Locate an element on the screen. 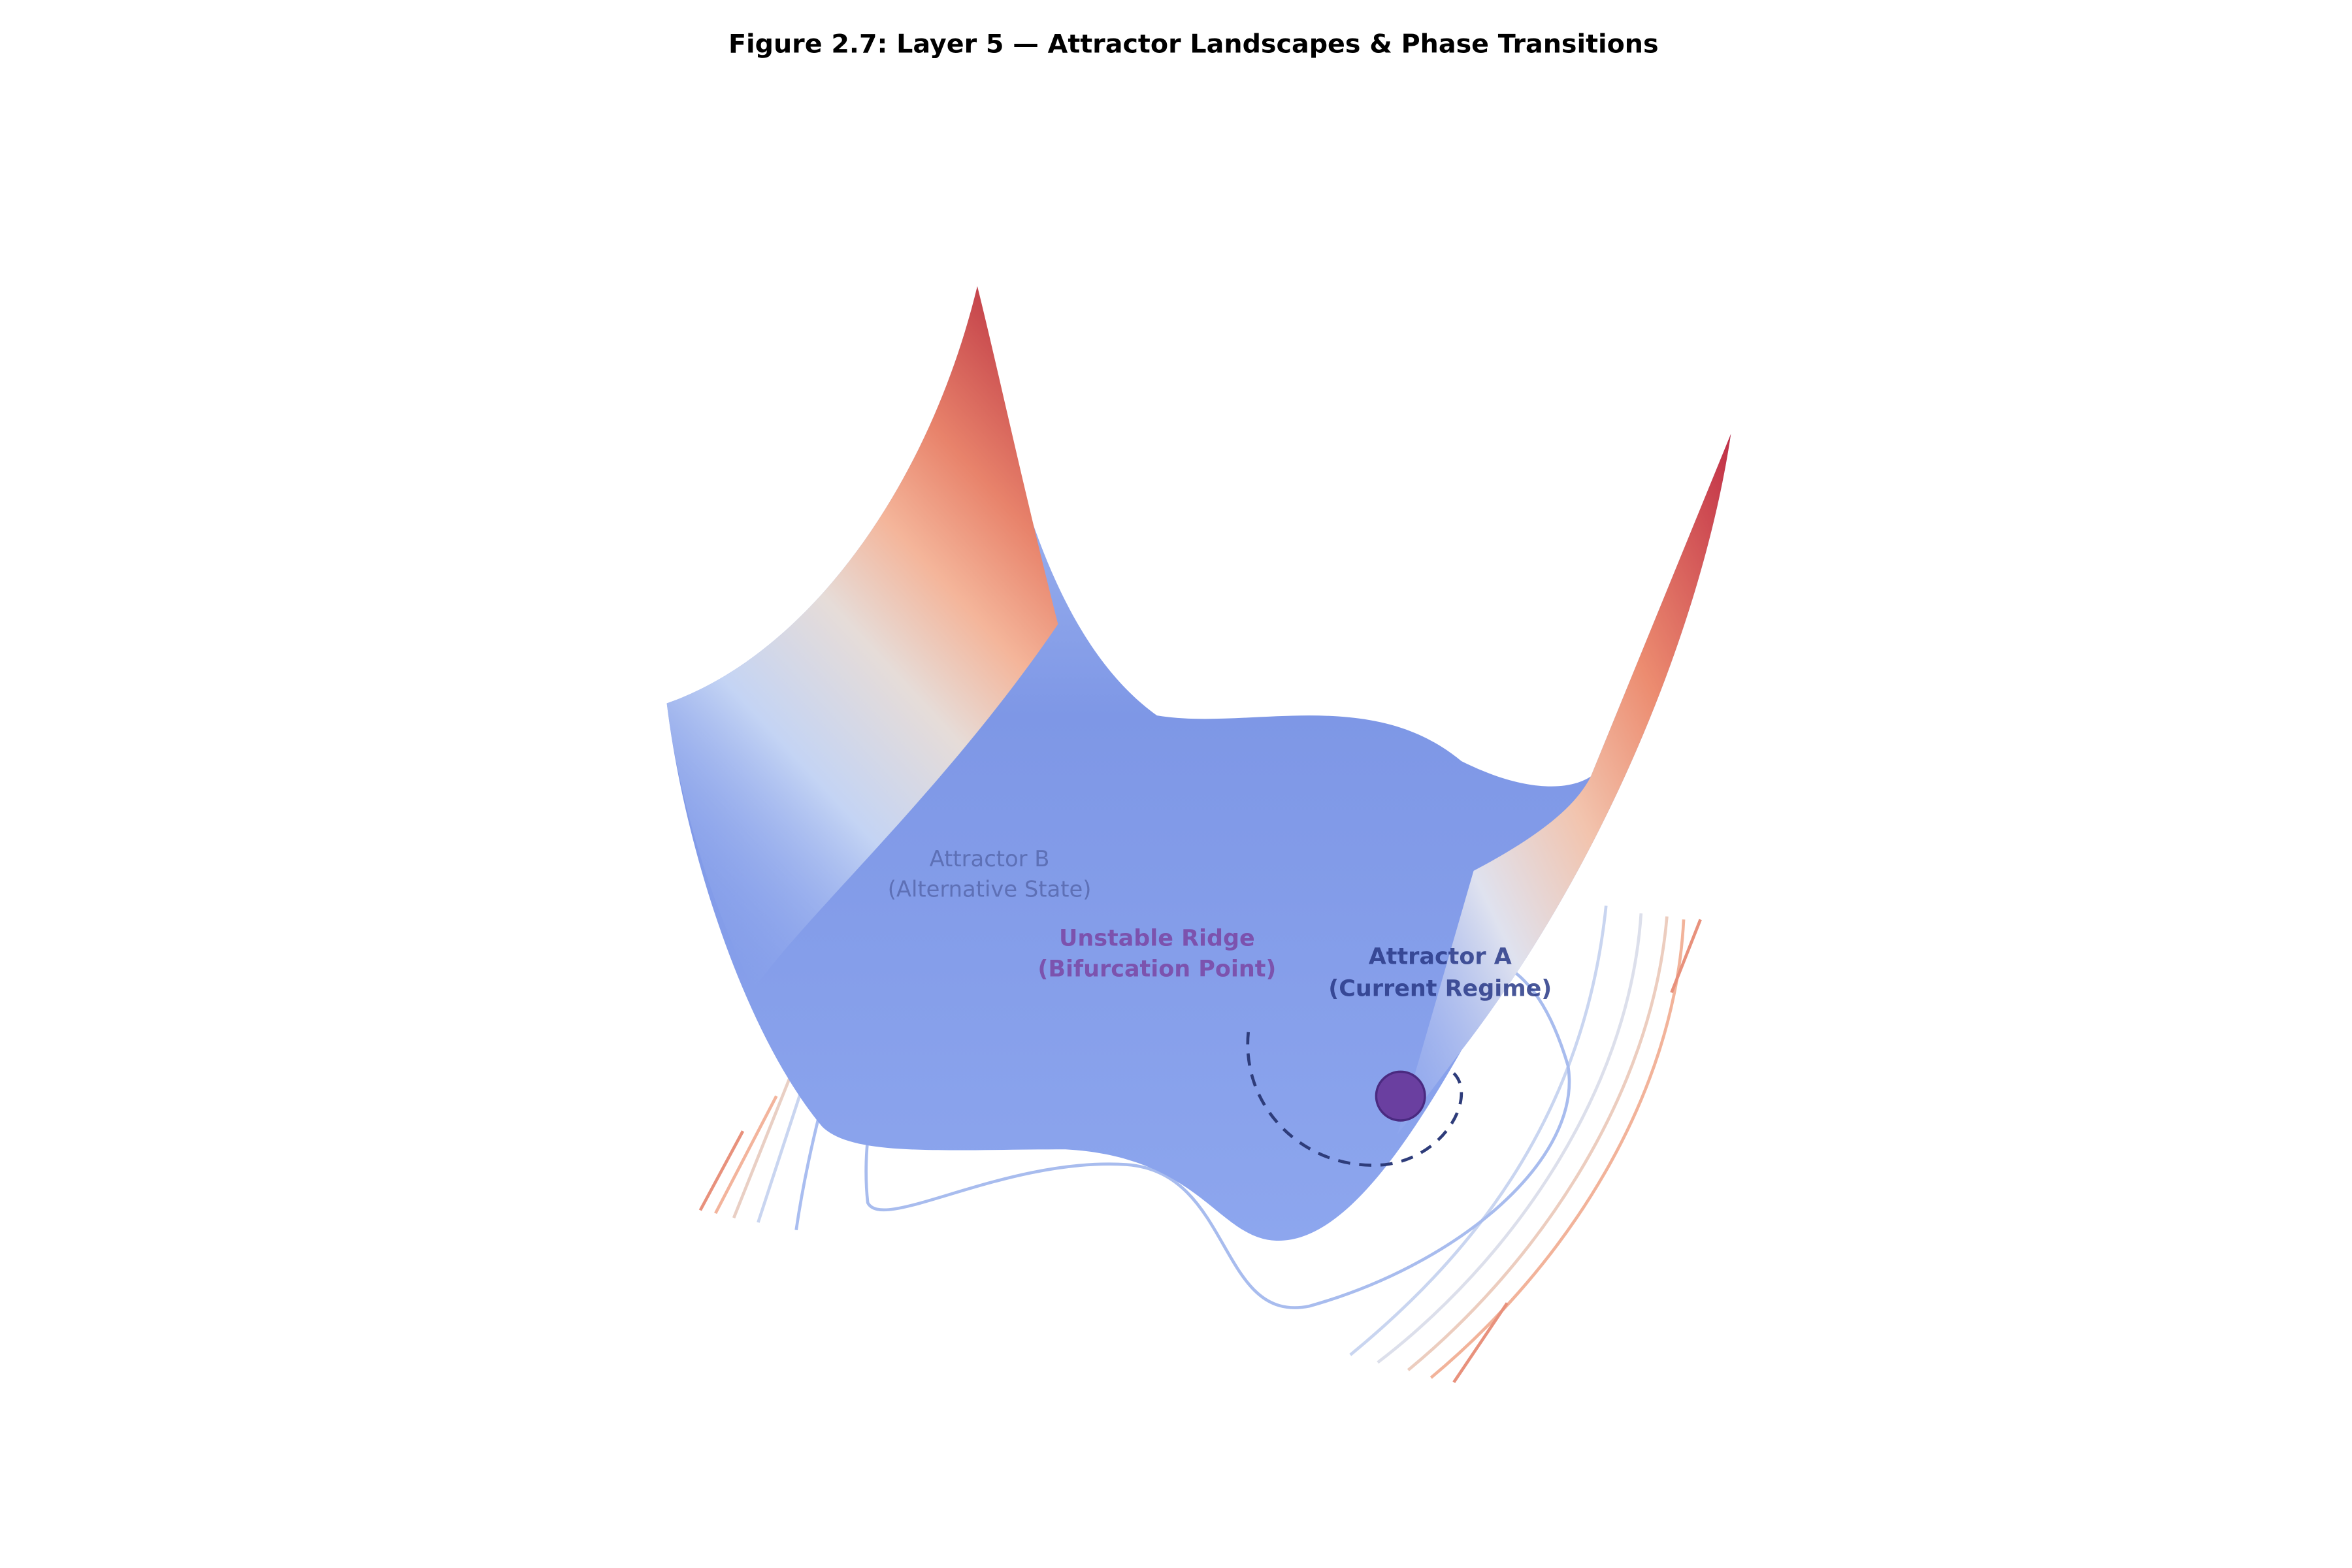 The height and width of the screenshot is (1568, 2352). annotation: Attractor B (Alternative State) is located at coordinates (990, 874).